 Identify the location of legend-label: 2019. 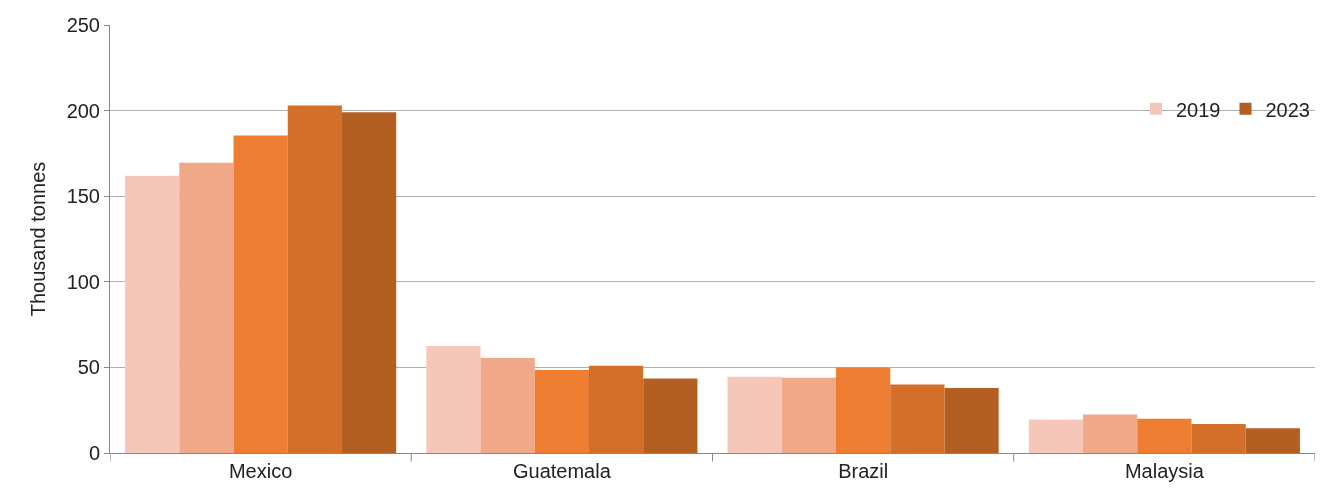
(1198, 109).